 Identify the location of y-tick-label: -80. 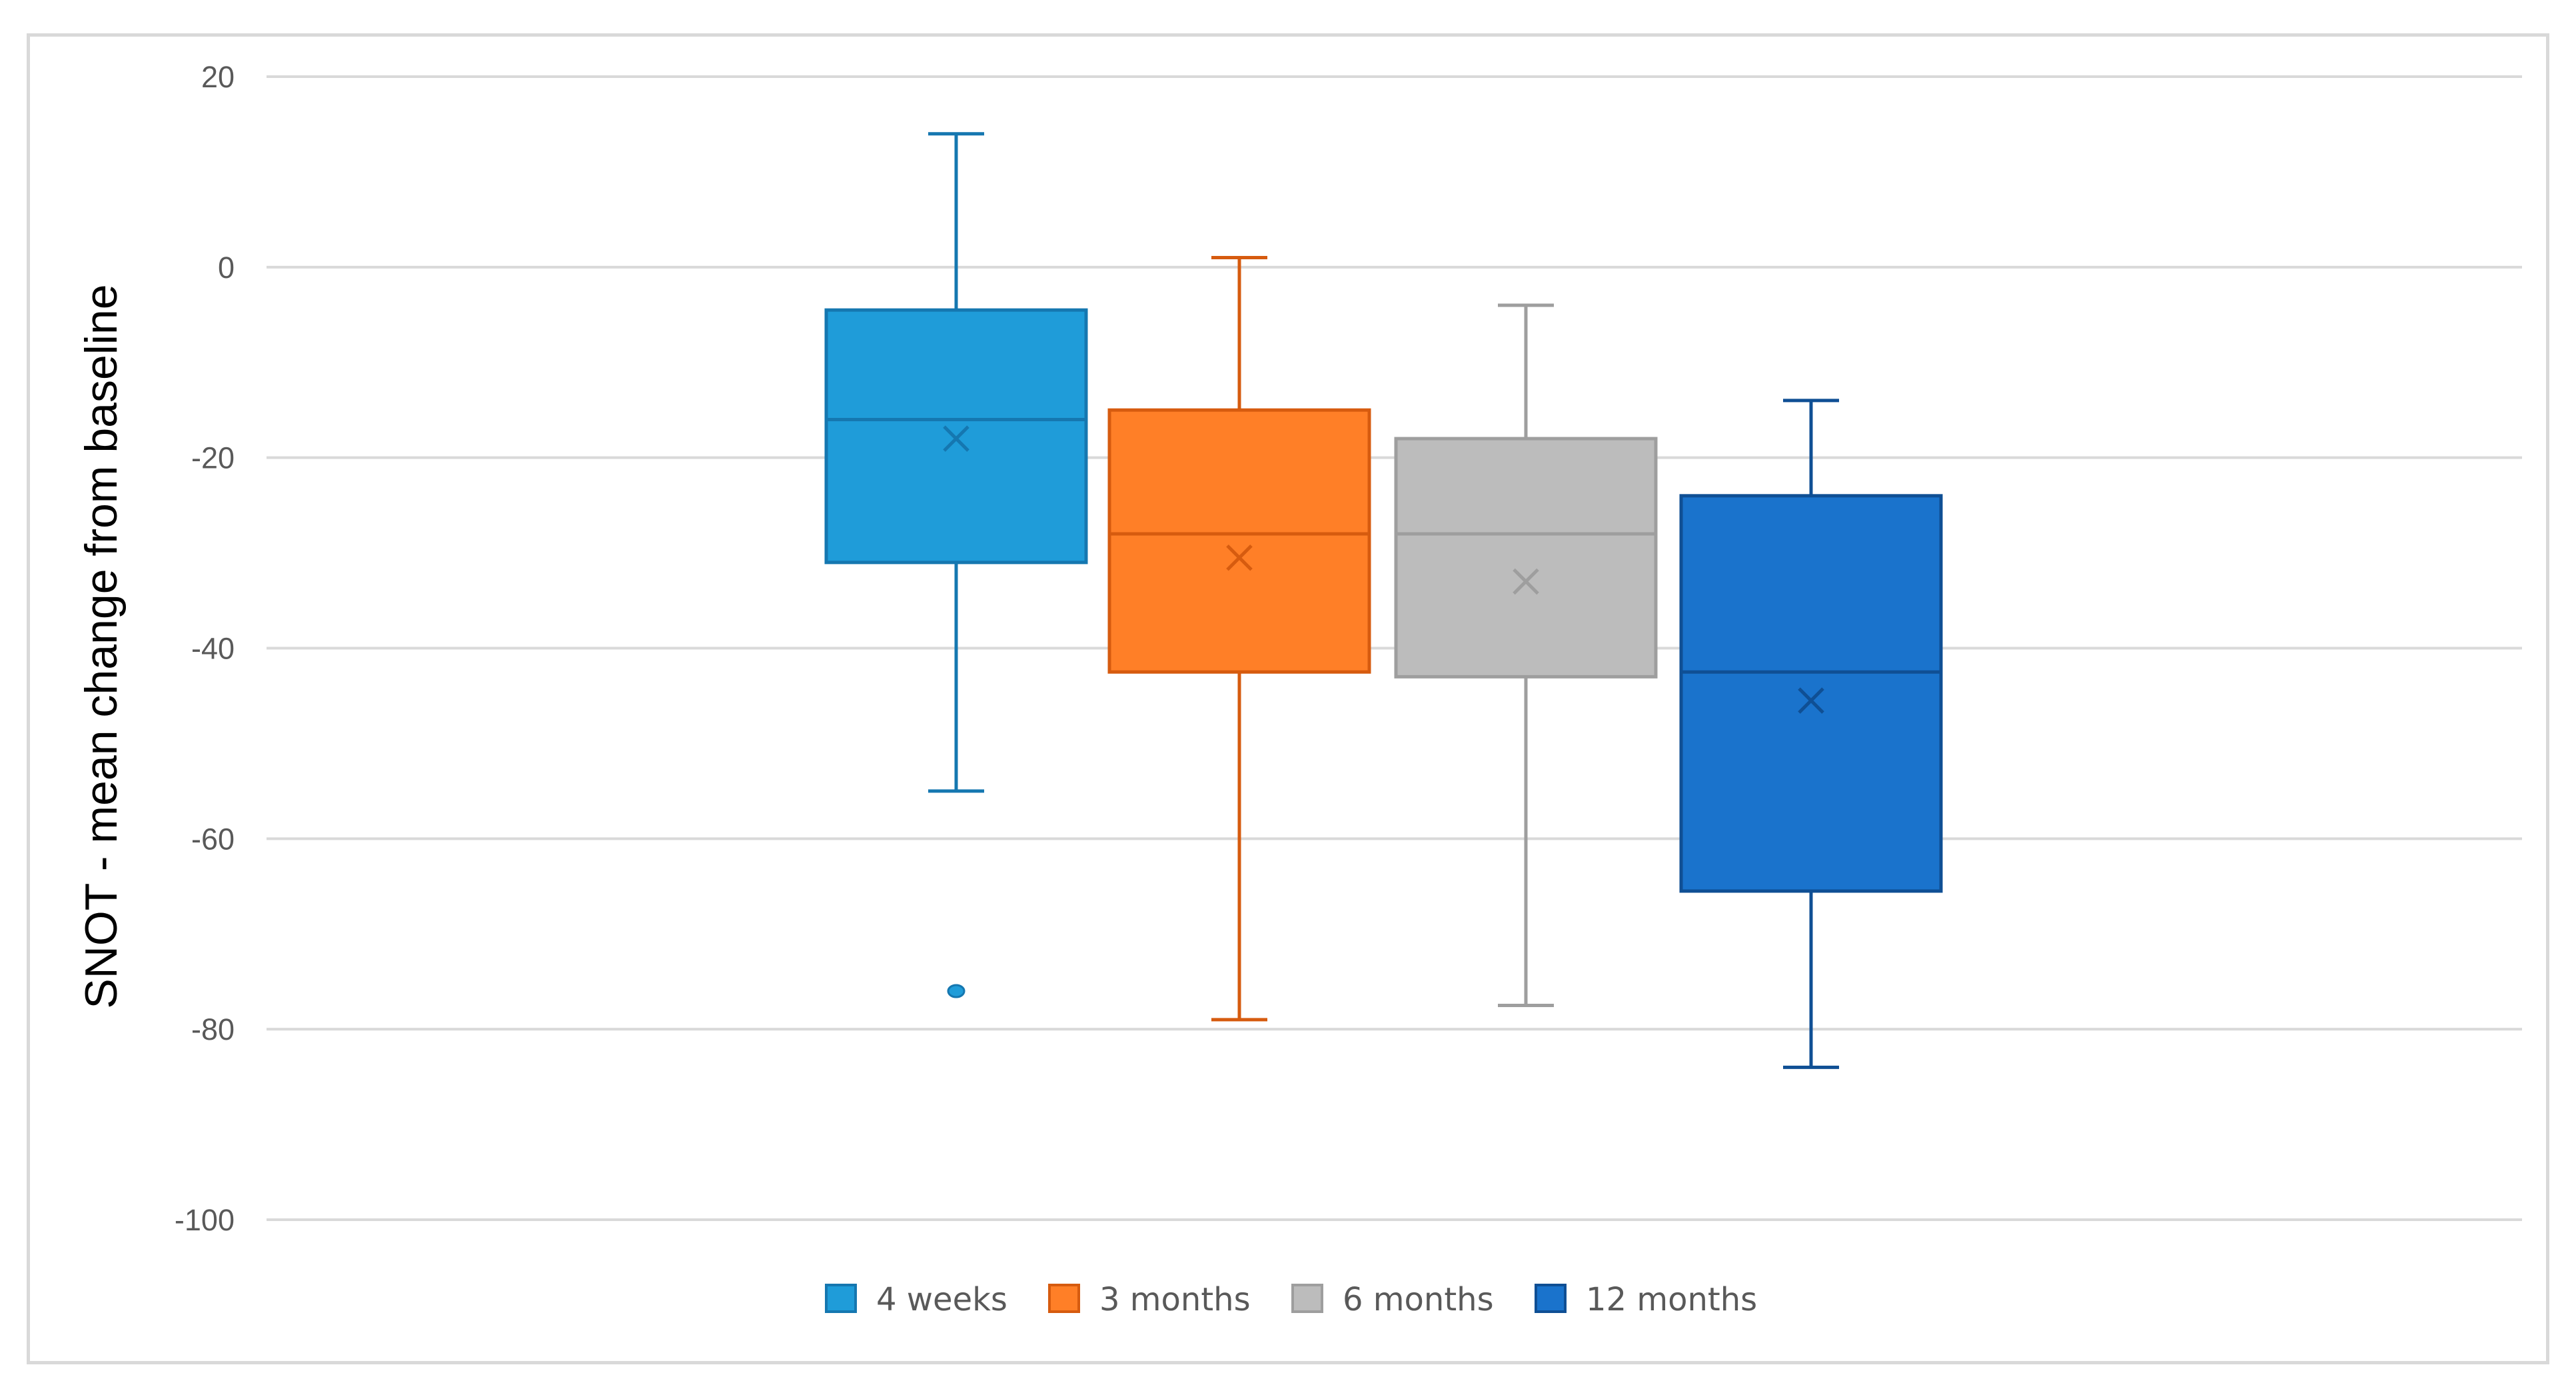
(213, 1029).